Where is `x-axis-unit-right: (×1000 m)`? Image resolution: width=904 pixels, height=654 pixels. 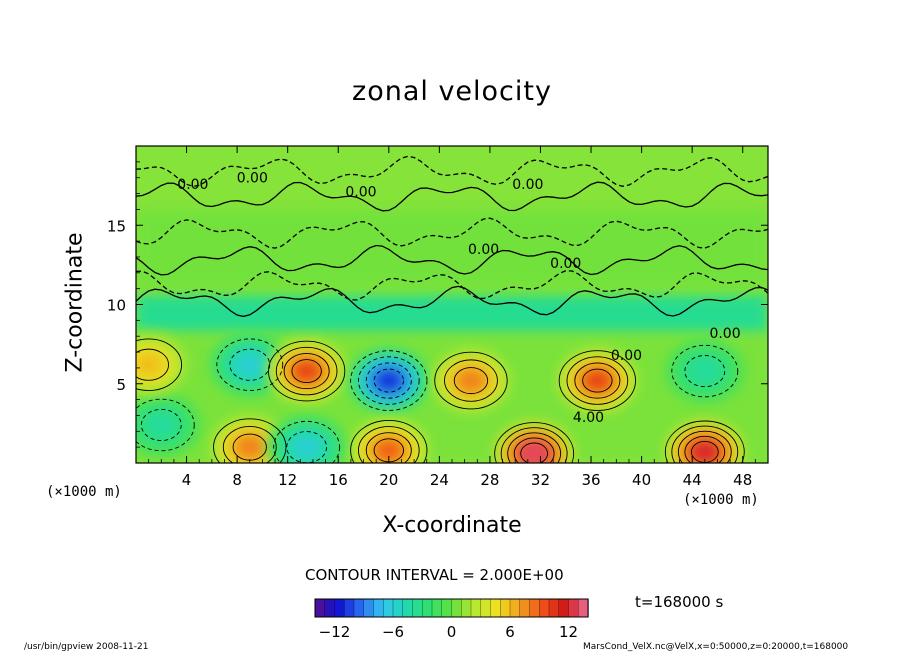
x-axis-unit-right: (×1000 m) is located at coordinates (721, 500).